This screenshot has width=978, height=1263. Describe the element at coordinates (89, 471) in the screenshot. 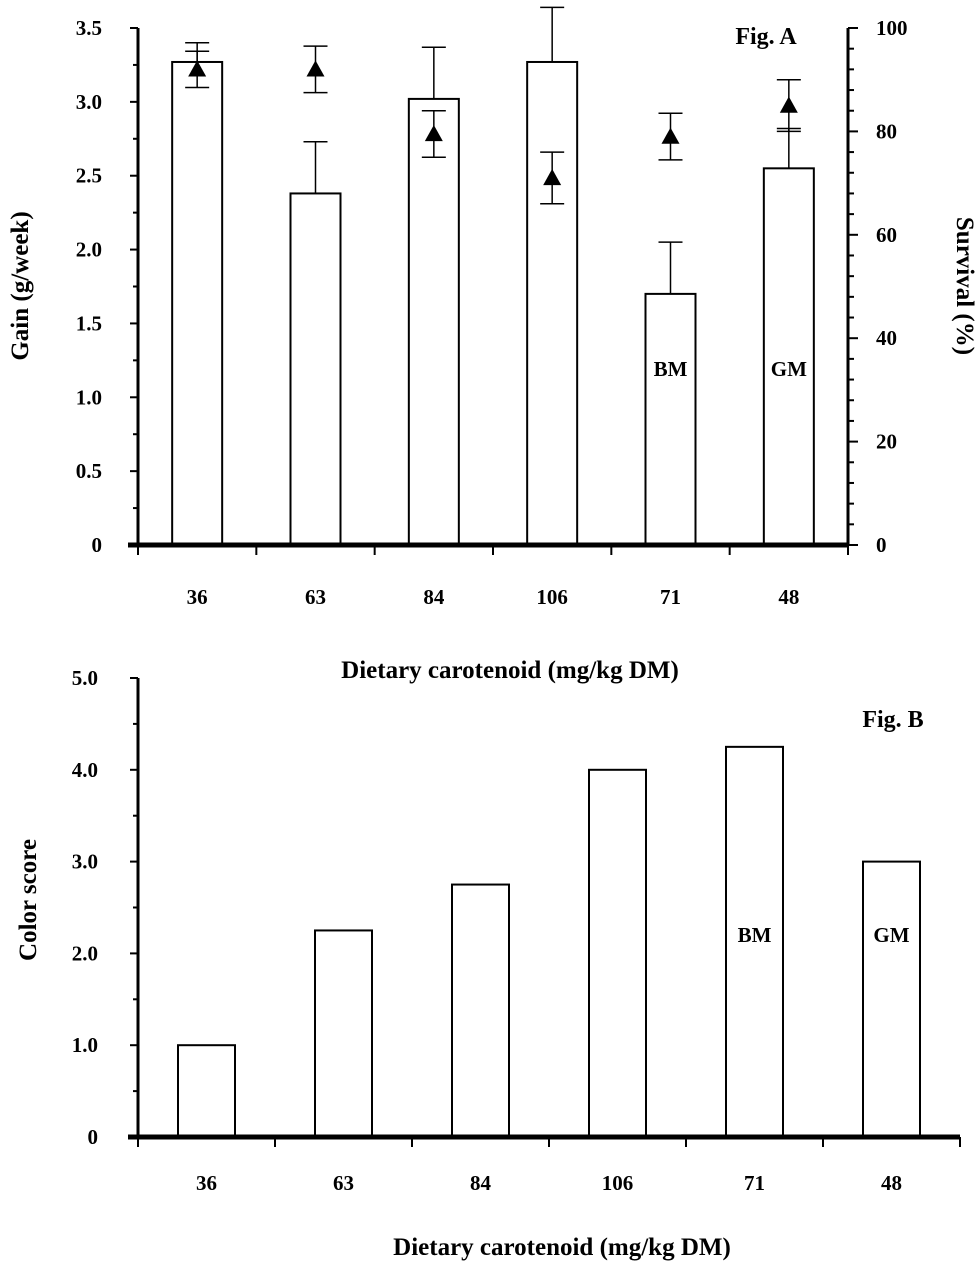

I see `y-tick-label-left: 0.5` at that location.